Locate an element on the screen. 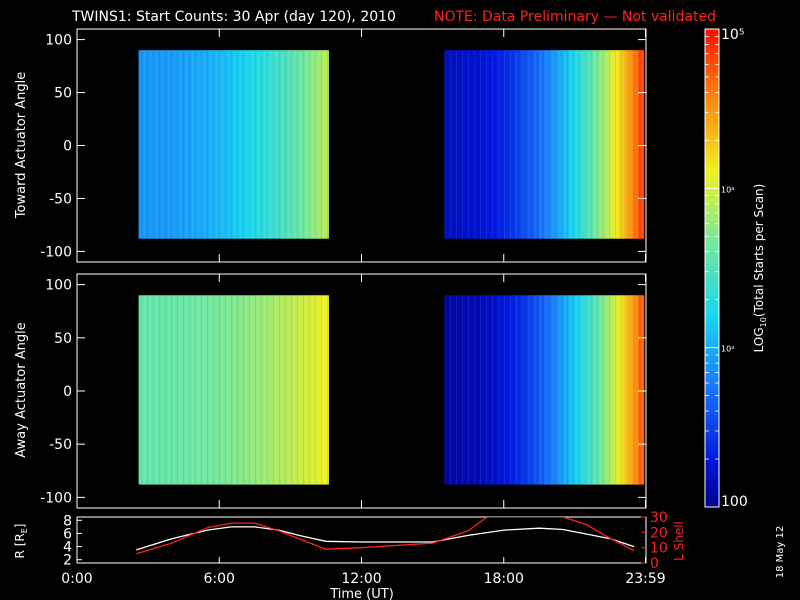  left-tick-label: 4 is located at coordinates (67, 548).